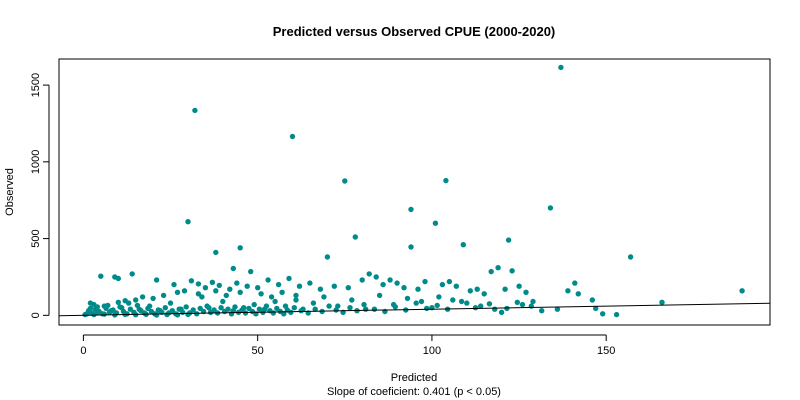  What do you see at coordinates (40, 195) in the screenshot?
I see `y-axis: 0 500 1000 1500` at bounding box center [40, 195].